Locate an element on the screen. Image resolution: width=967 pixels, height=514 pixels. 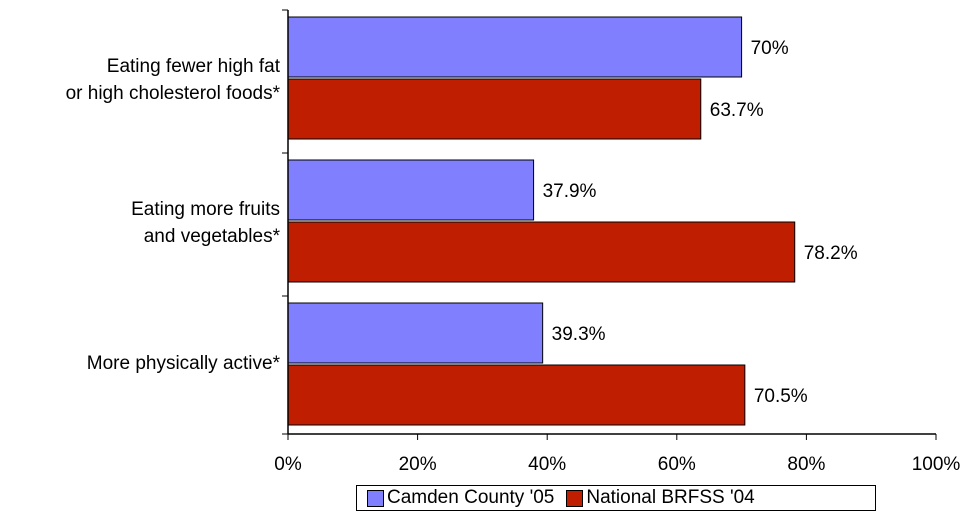
legend-swatch-camden is located at coordinates (375, 498).